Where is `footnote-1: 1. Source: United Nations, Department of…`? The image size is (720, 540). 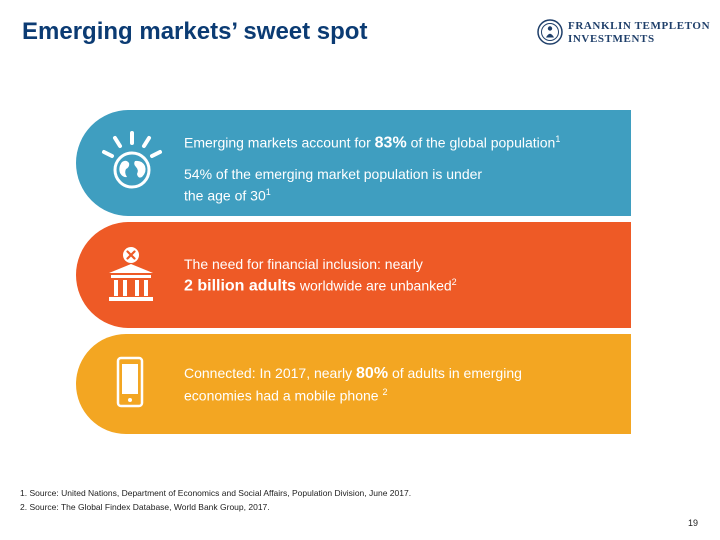
footnote-1: 1. Source: United Nations, Department of… is located at coordinates (216, 493).